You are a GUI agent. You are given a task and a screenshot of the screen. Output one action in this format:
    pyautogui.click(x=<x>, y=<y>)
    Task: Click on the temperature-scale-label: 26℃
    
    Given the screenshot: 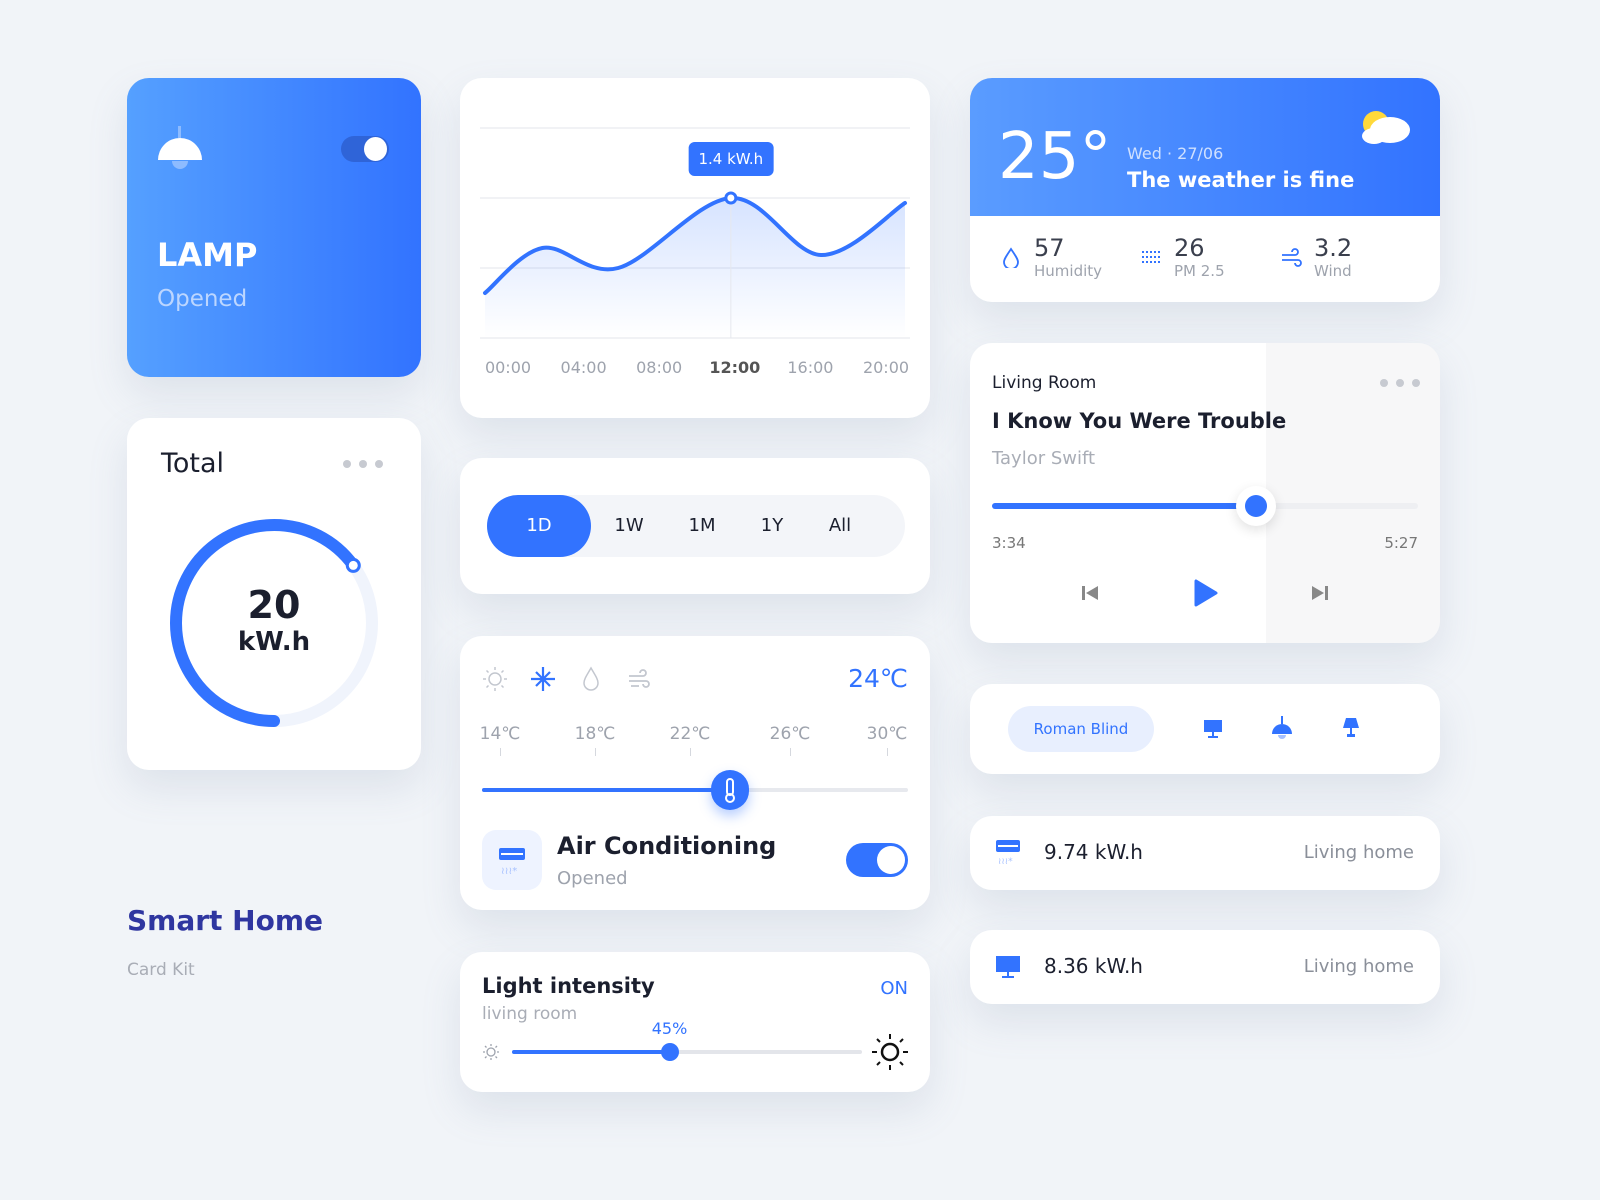 What is the action you would take?
    pyautogui.click(x=790, y=734)
    